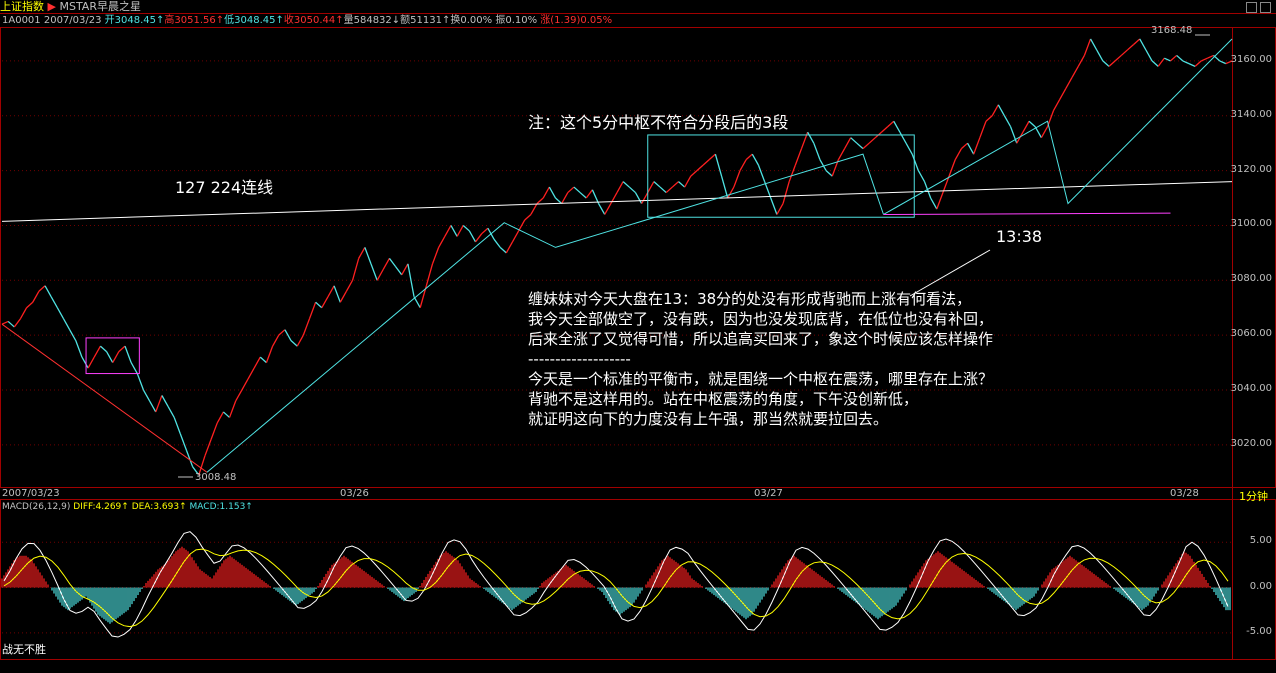 The width and height of the screenshot is (1276, 673). Describe the element at coordinates (134, 20) in the screenshot. I see `quote-open: 开3048.45↑` at that location.